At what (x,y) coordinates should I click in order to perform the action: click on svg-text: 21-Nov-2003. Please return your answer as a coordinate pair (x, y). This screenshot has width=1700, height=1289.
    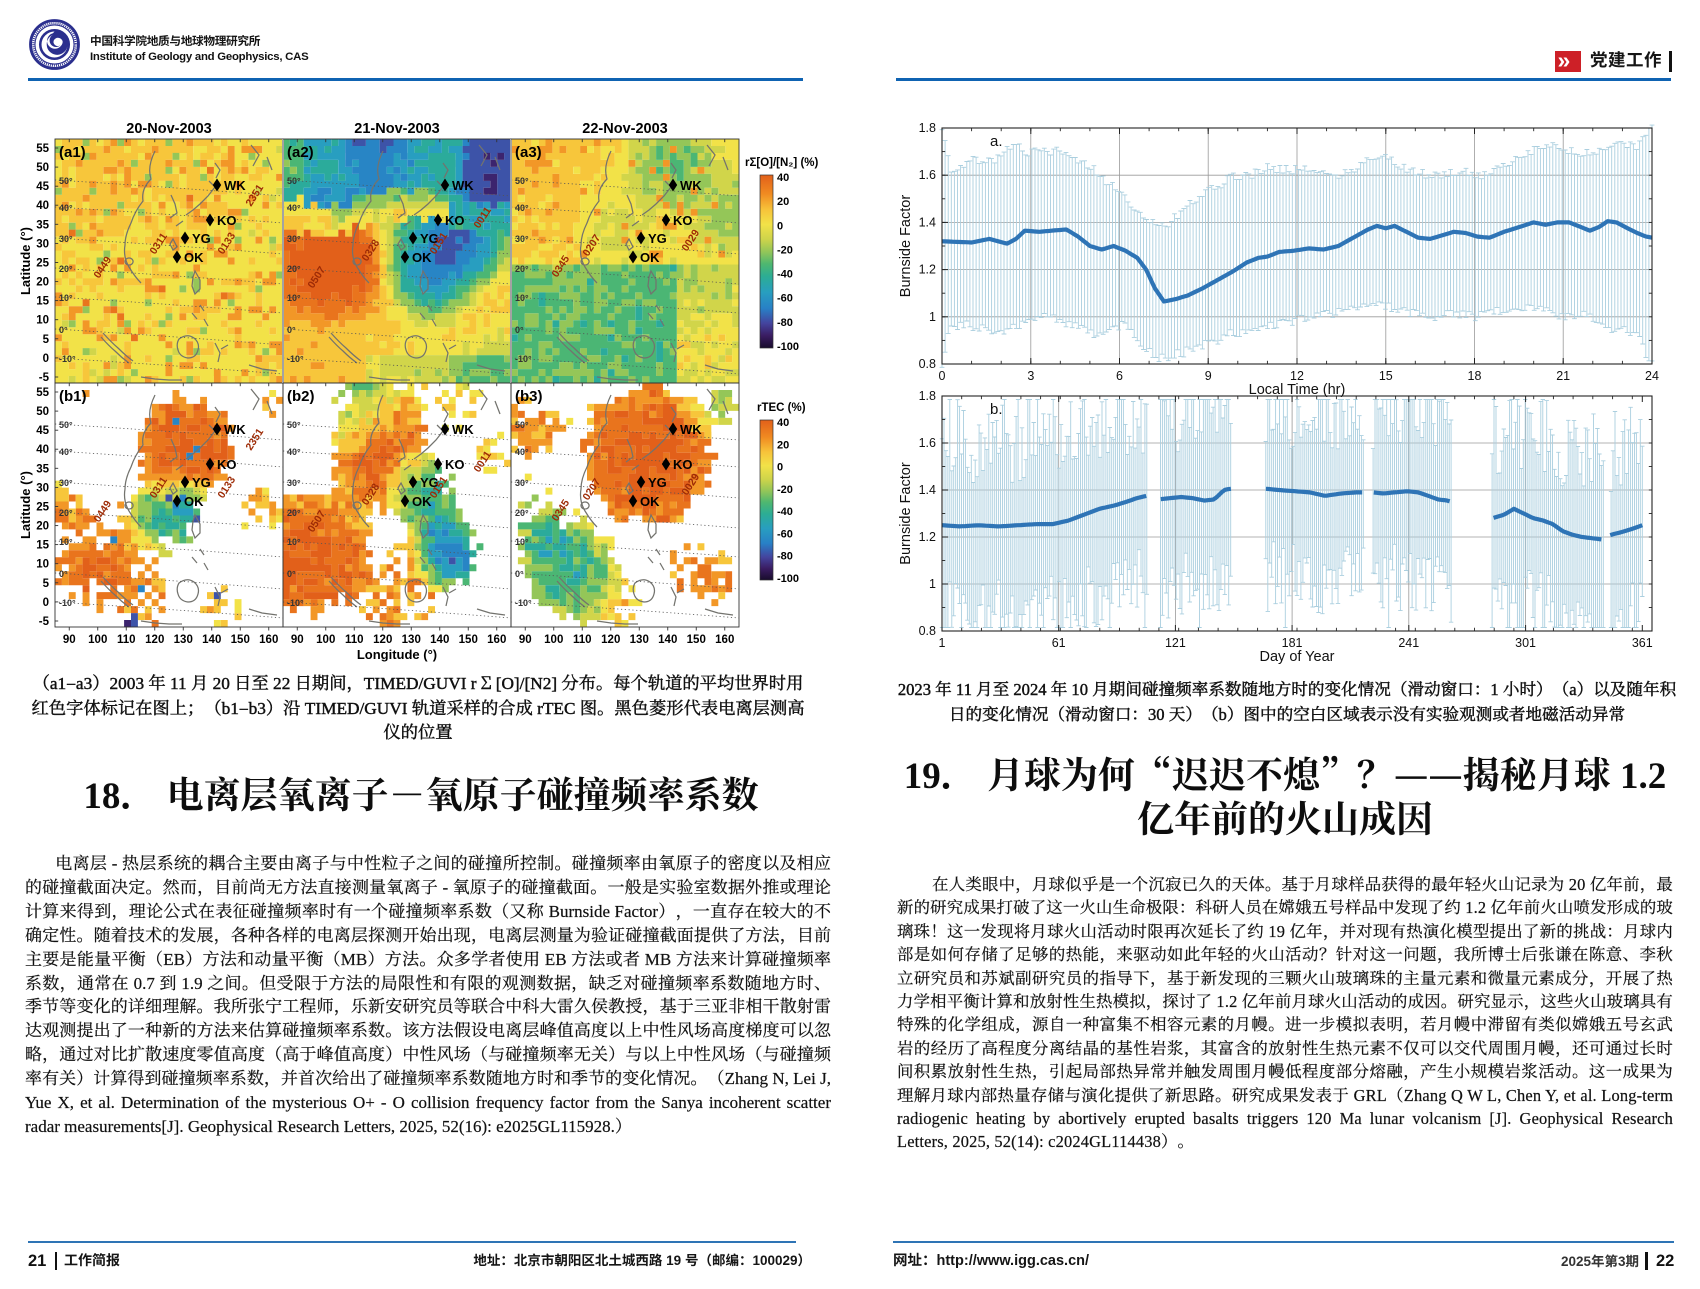
    Looking at the image, I should click on (396, 129).